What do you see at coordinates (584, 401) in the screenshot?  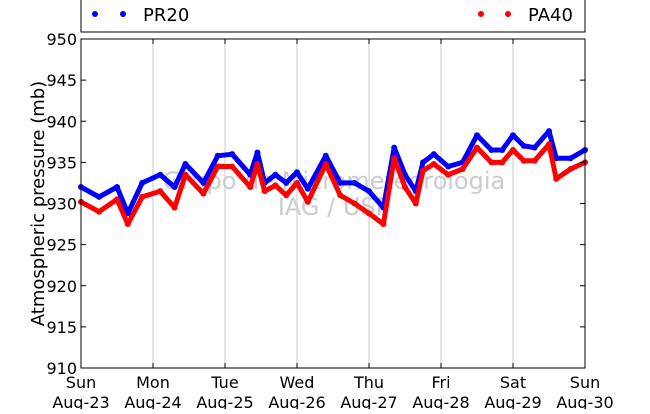 I see `x-tick-label-date: Aug-30` at bounding box center [584, 401].